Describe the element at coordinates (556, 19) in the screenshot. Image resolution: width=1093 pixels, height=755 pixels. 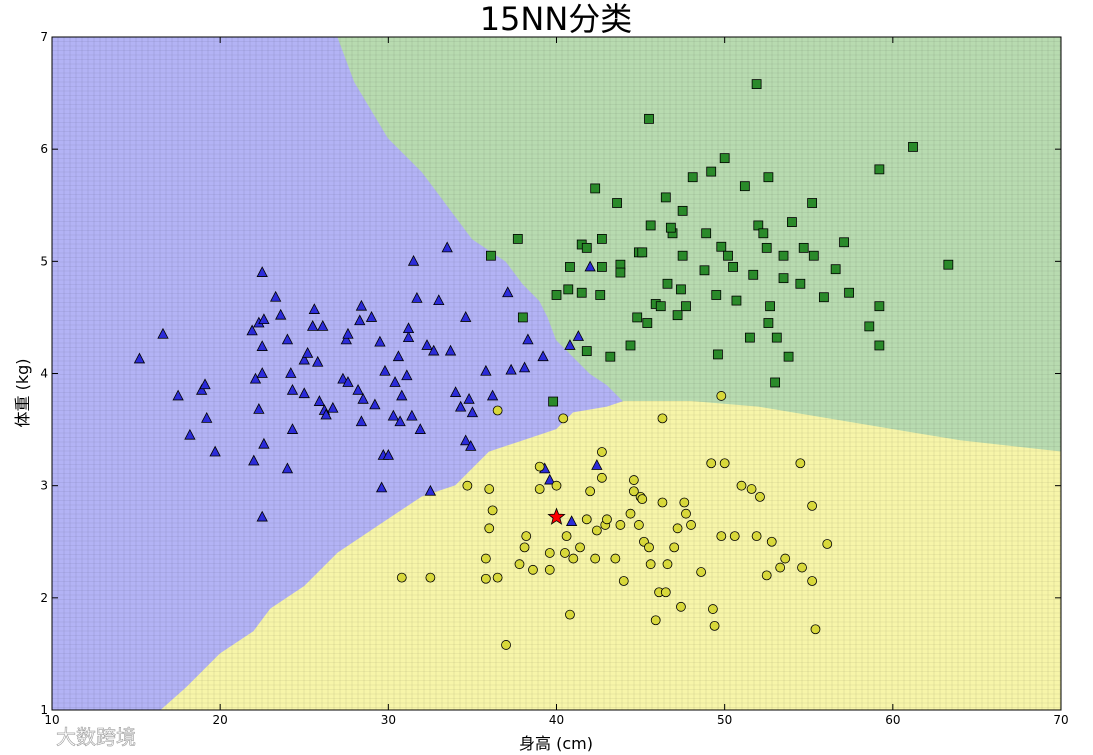
I see `chart-title: 15NN分类` at that location.